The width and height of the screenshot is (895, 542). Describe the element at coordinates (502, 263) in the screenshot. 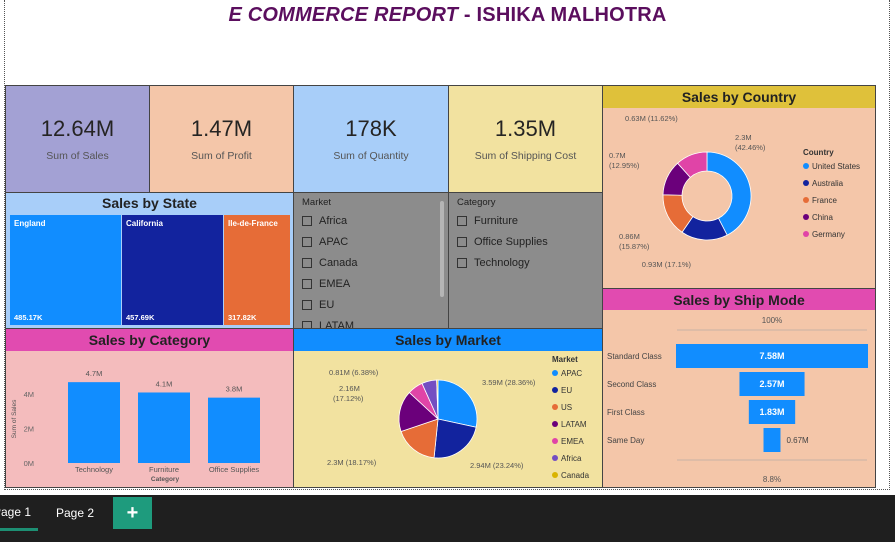

I see `category-option-label: Technology` at that location.